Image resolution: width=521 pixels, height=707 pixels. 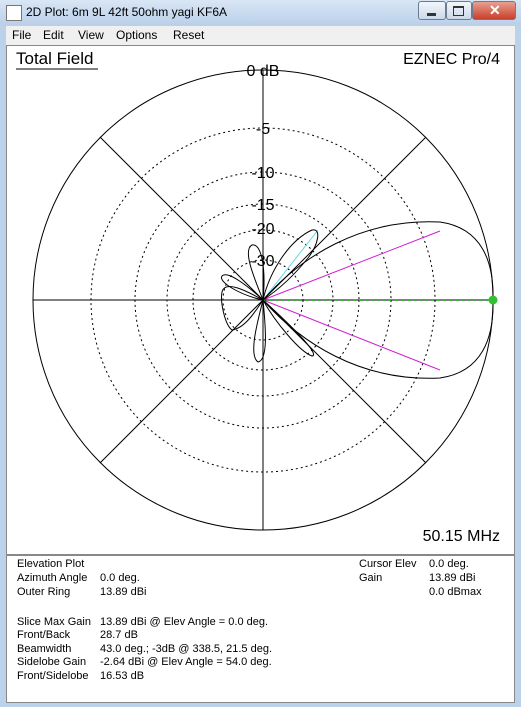 What do you see at coordinates (461, 536) in the screenshot?
I see `frequency: 50.15 MHz` at bounding box center [461, 536].